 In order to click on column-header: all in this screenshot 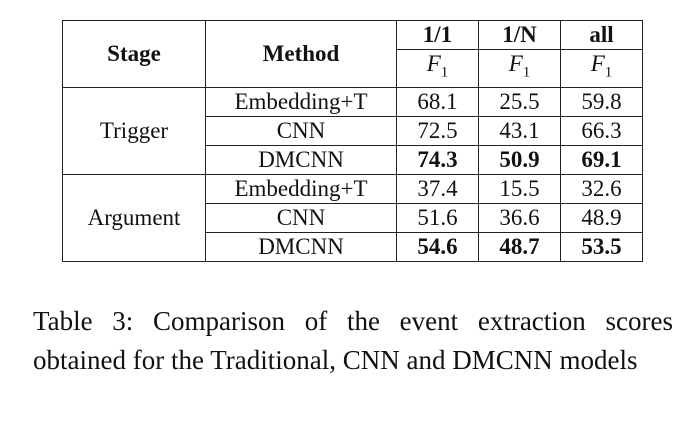, I will do `click(601, 35)`.